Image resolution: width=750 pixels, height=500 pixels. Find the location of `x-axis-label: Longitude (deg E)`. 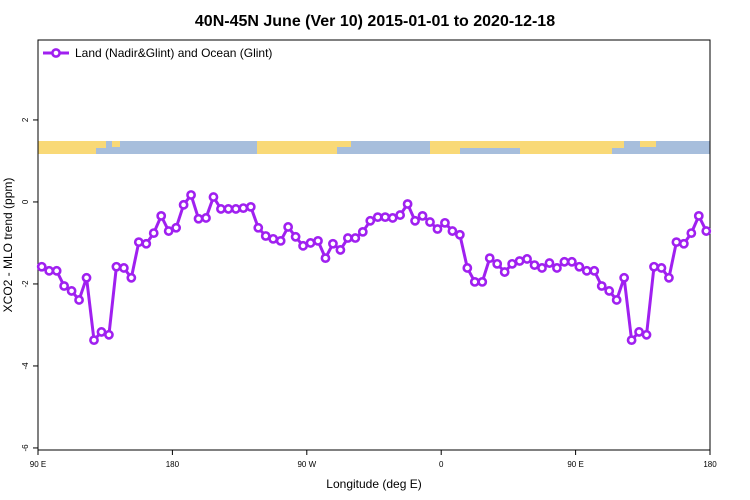

x-axis-label: Longitude (deg E) is located at coordinates (373, 484).